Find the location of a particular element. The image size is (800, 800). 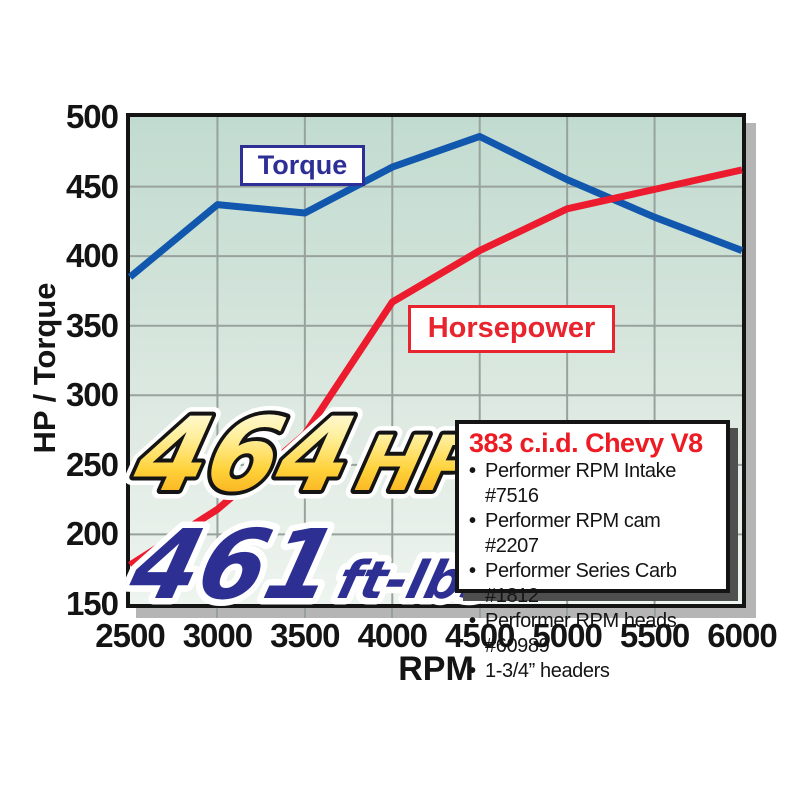

engine-spec-title: 383 c.i.d. Chevy V8 is located at coordinates (586, 443).